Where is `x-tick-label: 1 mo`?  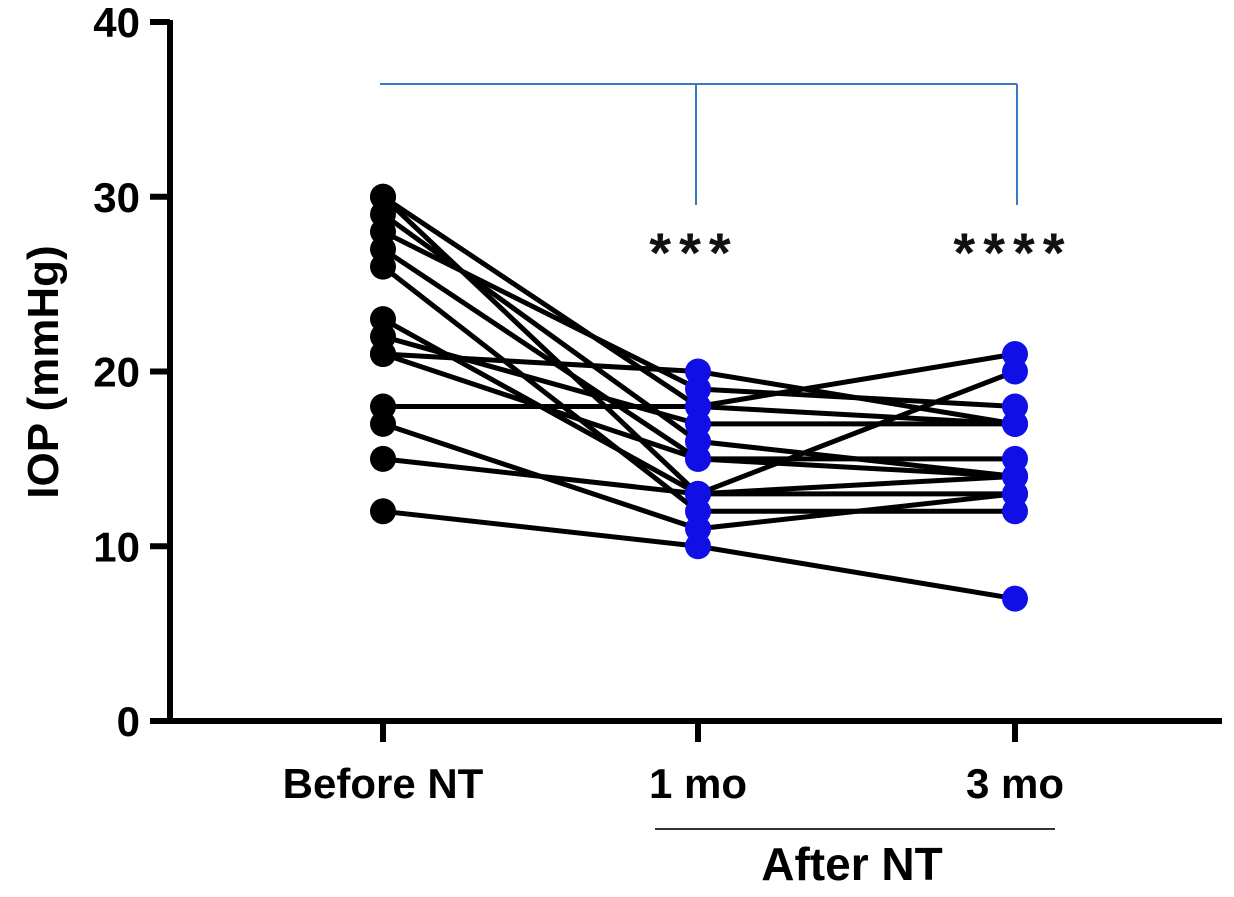
x-tick-label: 1 mo is located at coordinates (698, 783).